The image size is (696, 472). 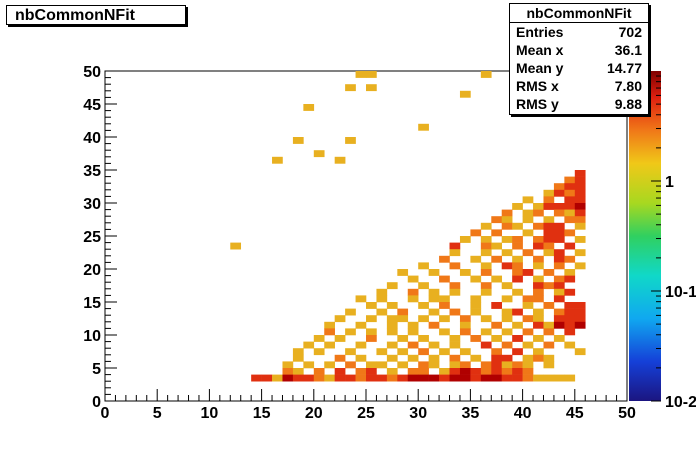 What do you see at coordinates (92, 237) in the screenshot?
I see `y-tick-label: 25` at bounding box center [92, 237].